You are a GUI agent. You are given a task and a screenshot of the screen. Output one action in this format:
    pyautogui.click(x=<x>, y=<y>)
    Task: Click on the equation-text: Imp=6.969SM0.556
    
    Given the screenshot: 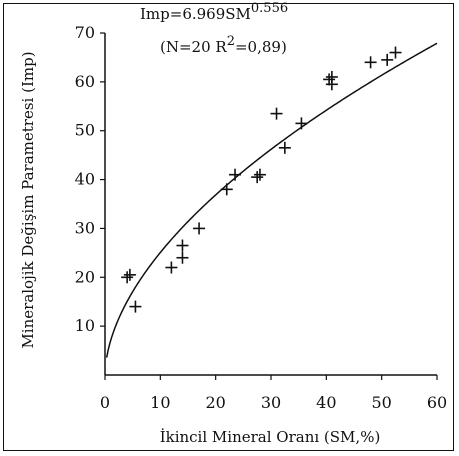 What is the action you would take?
    pyautogui.click(x=214, y=12)
    